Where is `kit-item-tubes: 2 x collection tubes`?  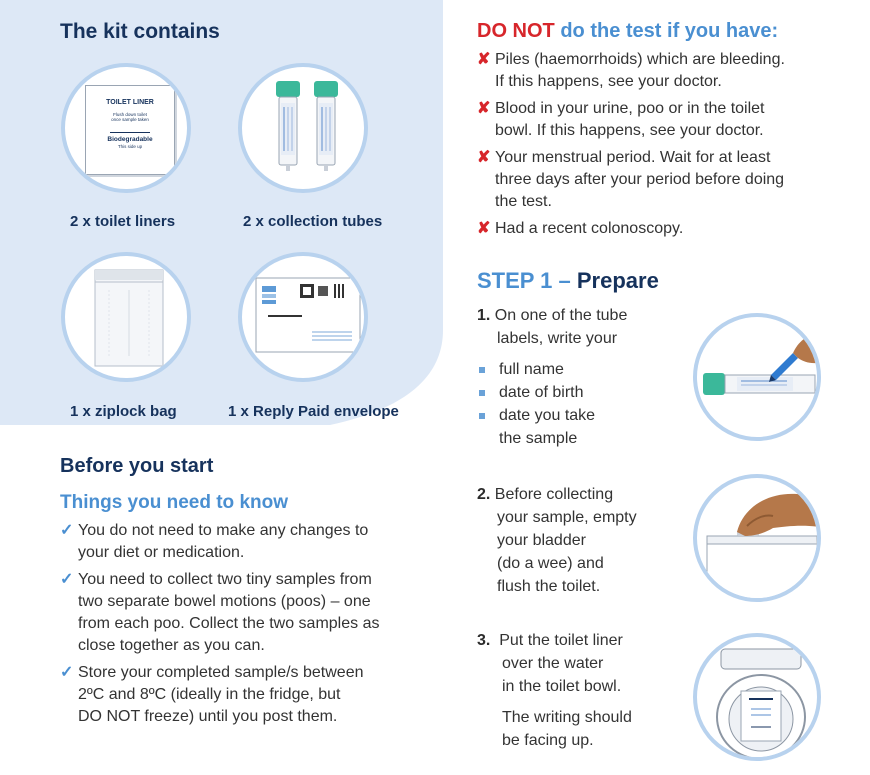 kit-item-tubes: 2 x collection tubes is located at coordinates (313, 221).